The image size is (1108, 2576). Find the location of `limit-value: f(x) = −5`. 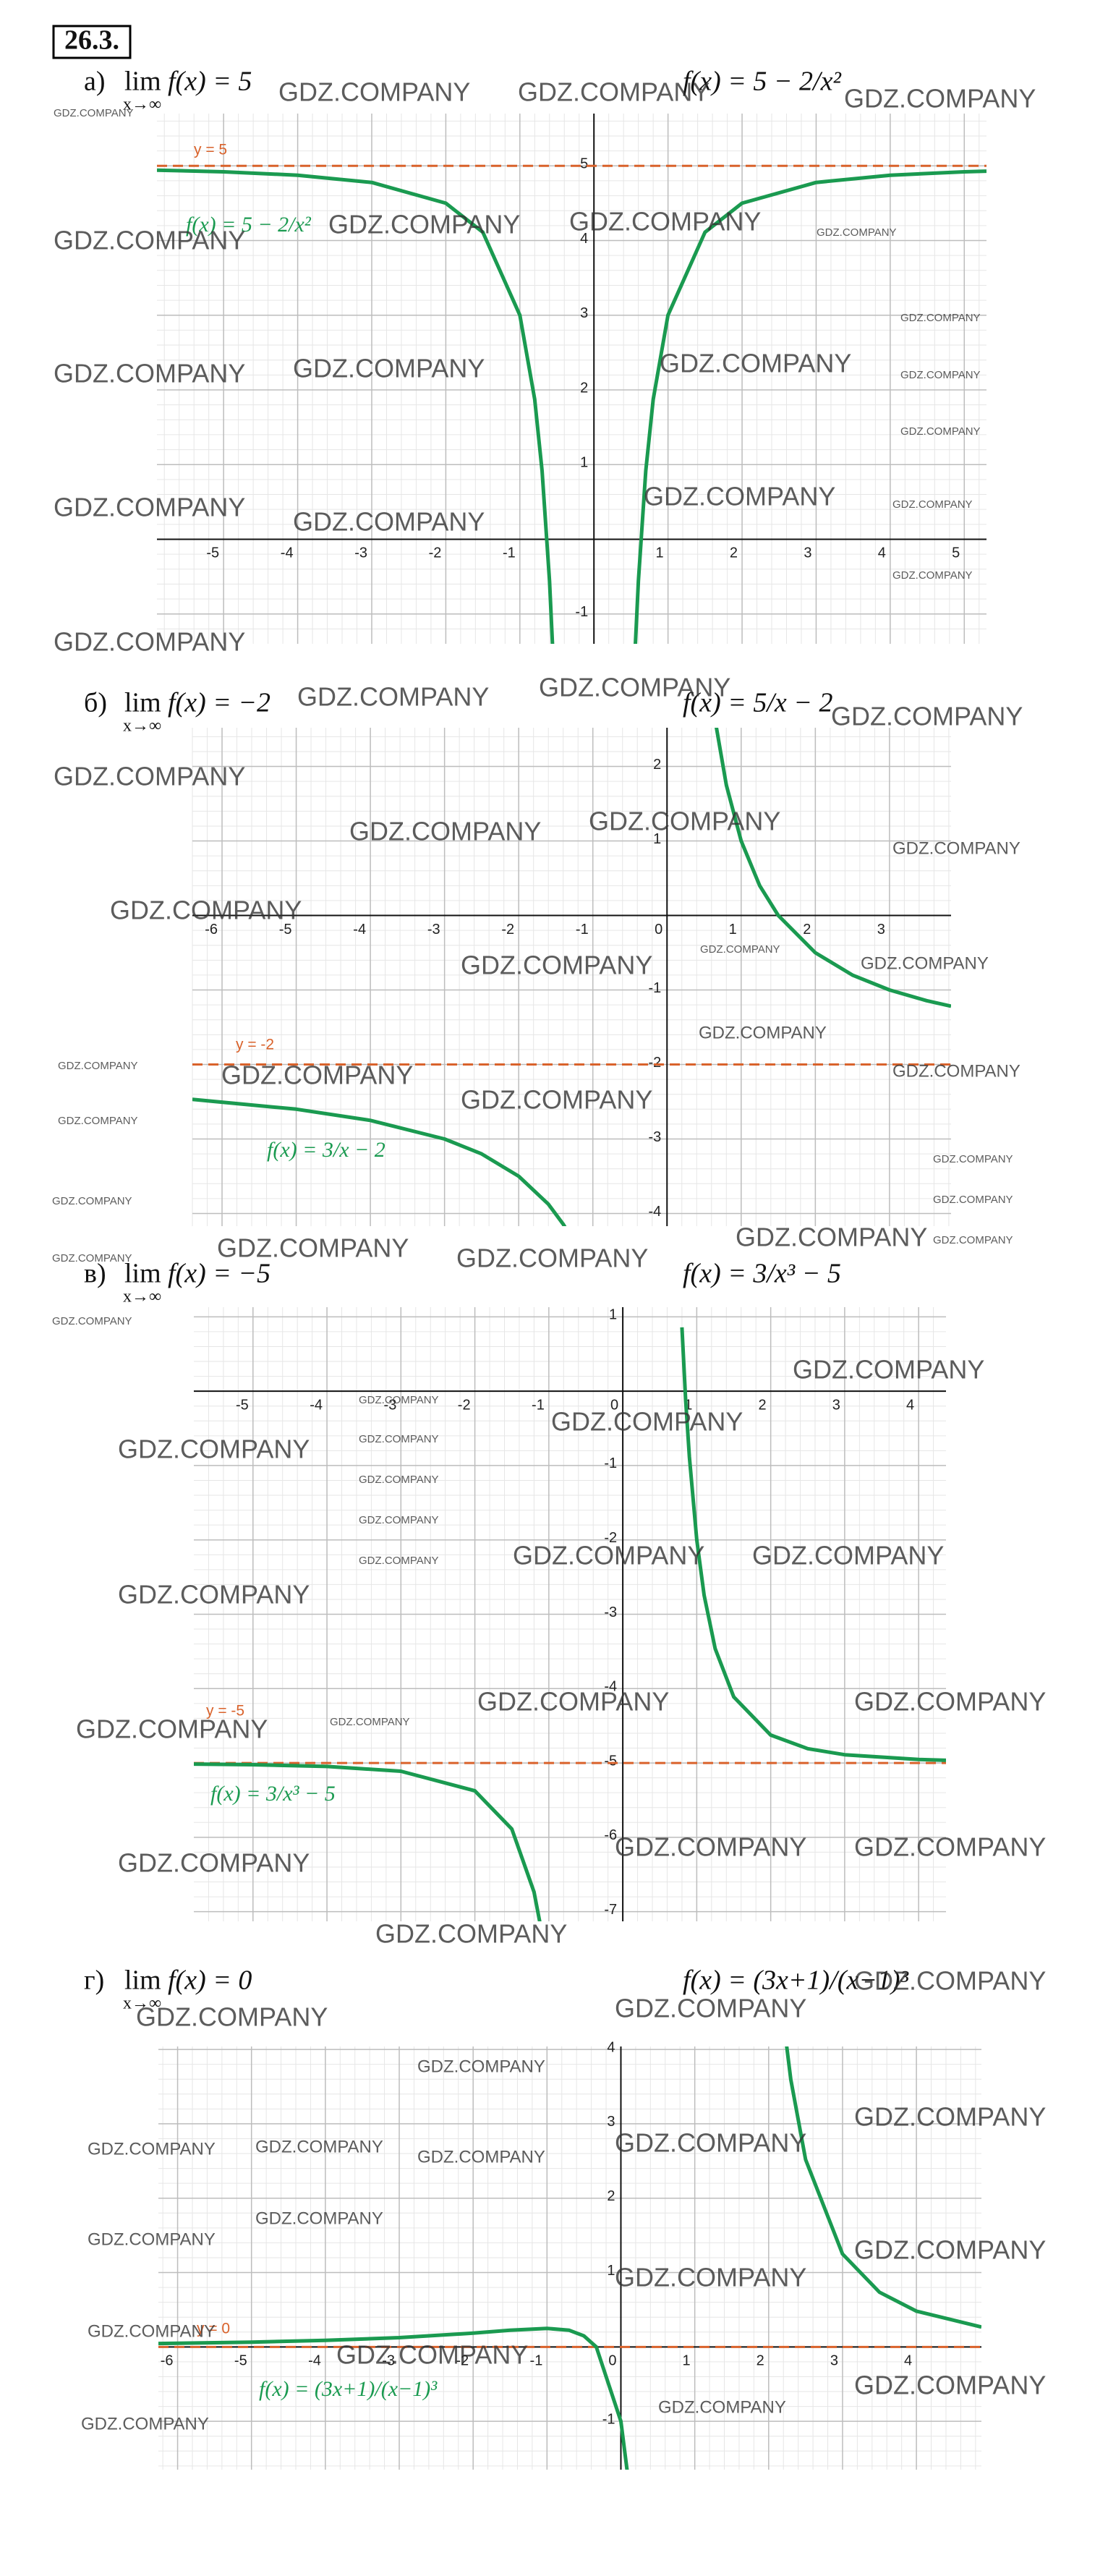

limit-value: f(x) = −5 is located at coordinates (219, 1274).